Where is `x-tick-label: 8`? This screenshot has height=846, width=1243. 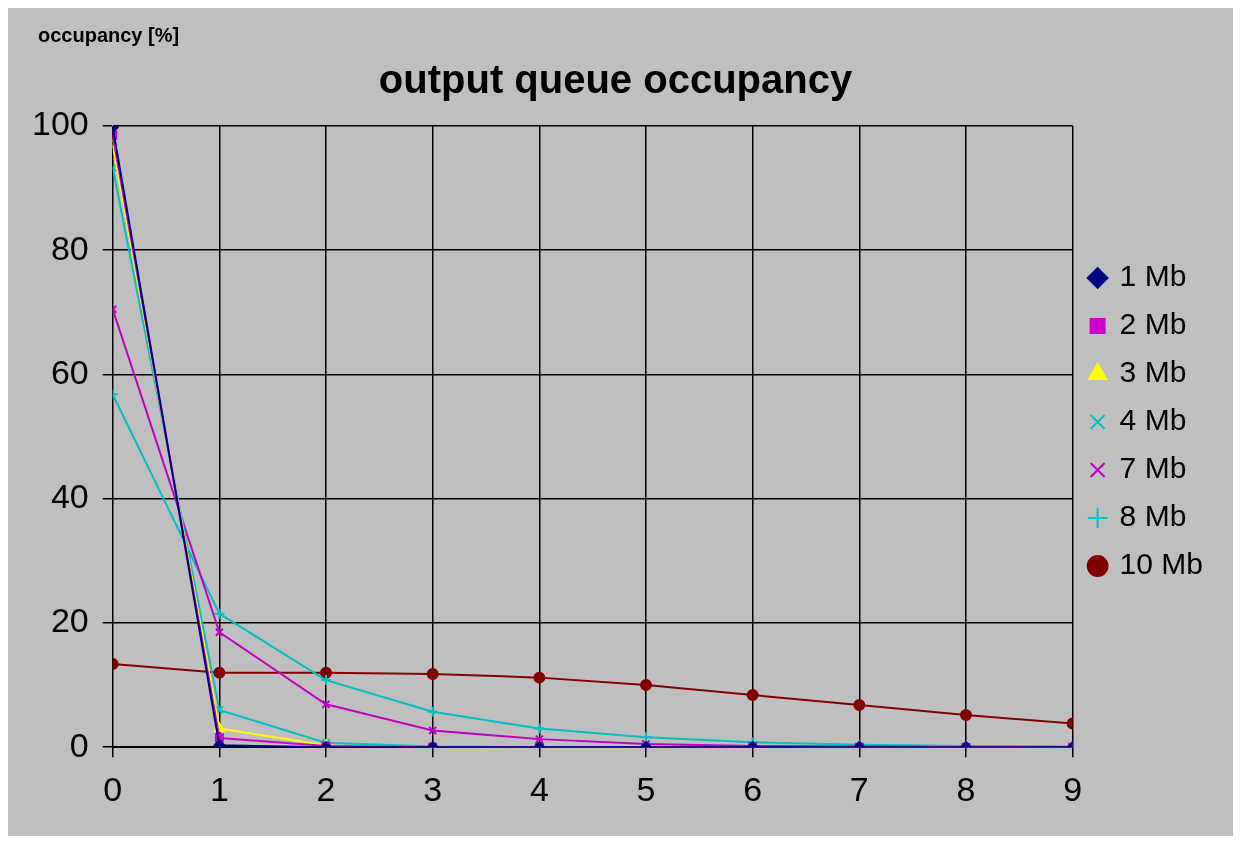
x-tick-label: 8 is located at coordinates (966, 788).